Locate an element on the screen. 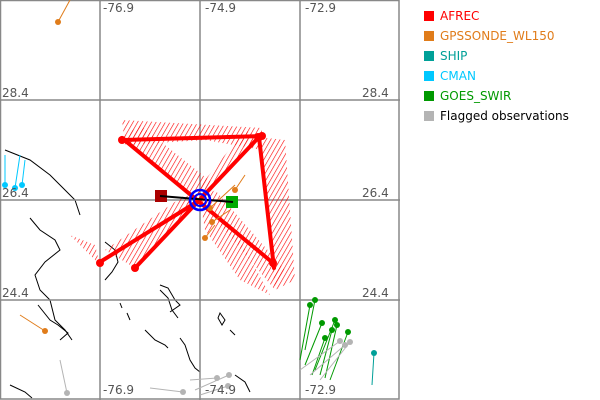 The image size is (600, 400). center-ring is located at coordinates (200, 200).